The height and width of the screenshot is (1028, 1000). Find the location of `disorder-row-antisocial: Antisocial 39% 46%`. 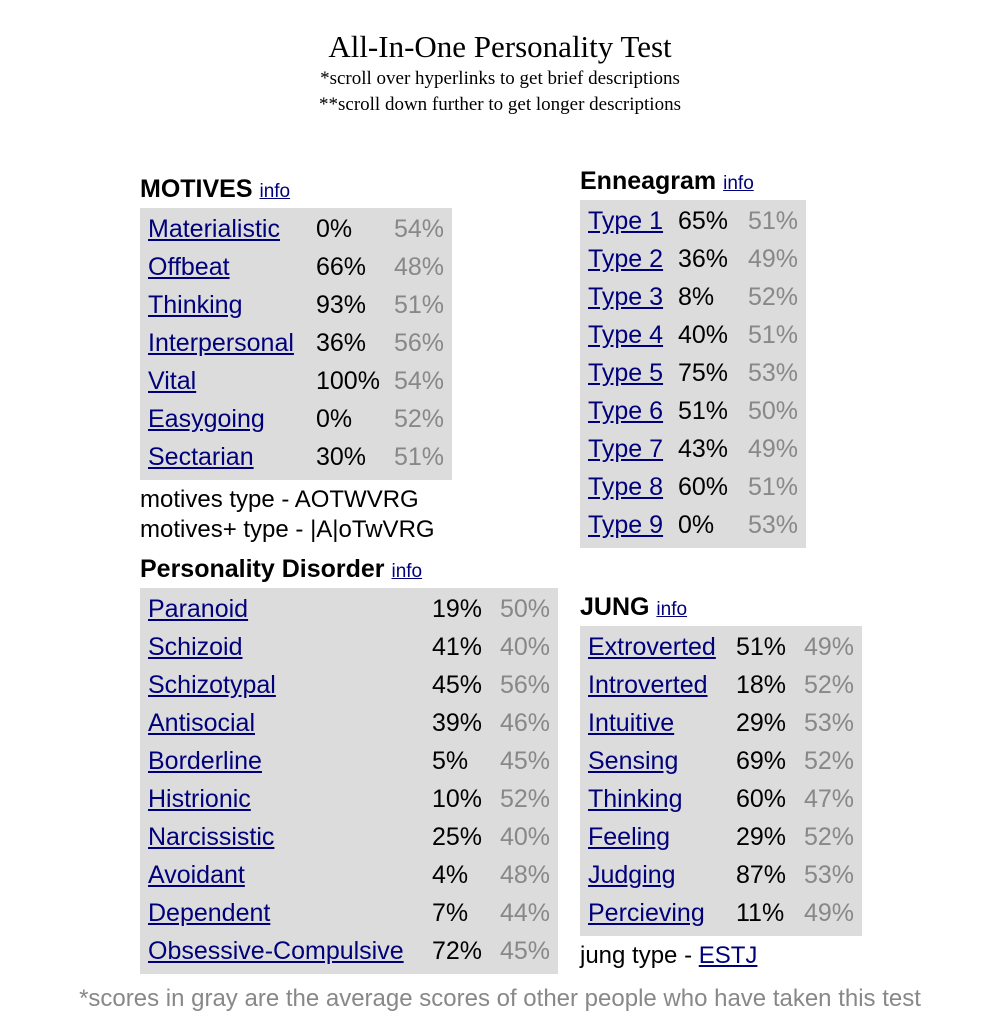

disorder-row-antisocial: Antisocial 39% 46% is located at coordinates (349, 723).